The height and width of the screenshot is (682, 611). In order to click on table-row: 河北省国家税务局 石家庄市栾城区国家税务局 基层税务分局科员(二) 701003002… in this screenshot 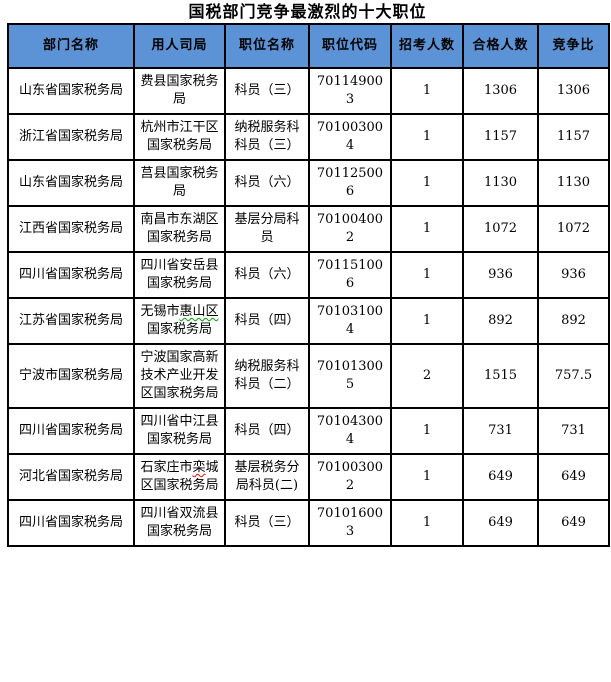, I will do `click(308, 477)`.